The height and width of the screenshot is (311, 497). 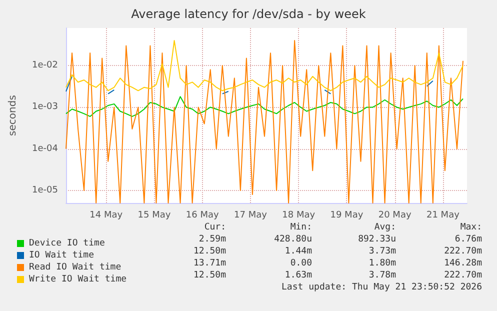 I want to click on text: 13.71m, so click(x=209, y=263).